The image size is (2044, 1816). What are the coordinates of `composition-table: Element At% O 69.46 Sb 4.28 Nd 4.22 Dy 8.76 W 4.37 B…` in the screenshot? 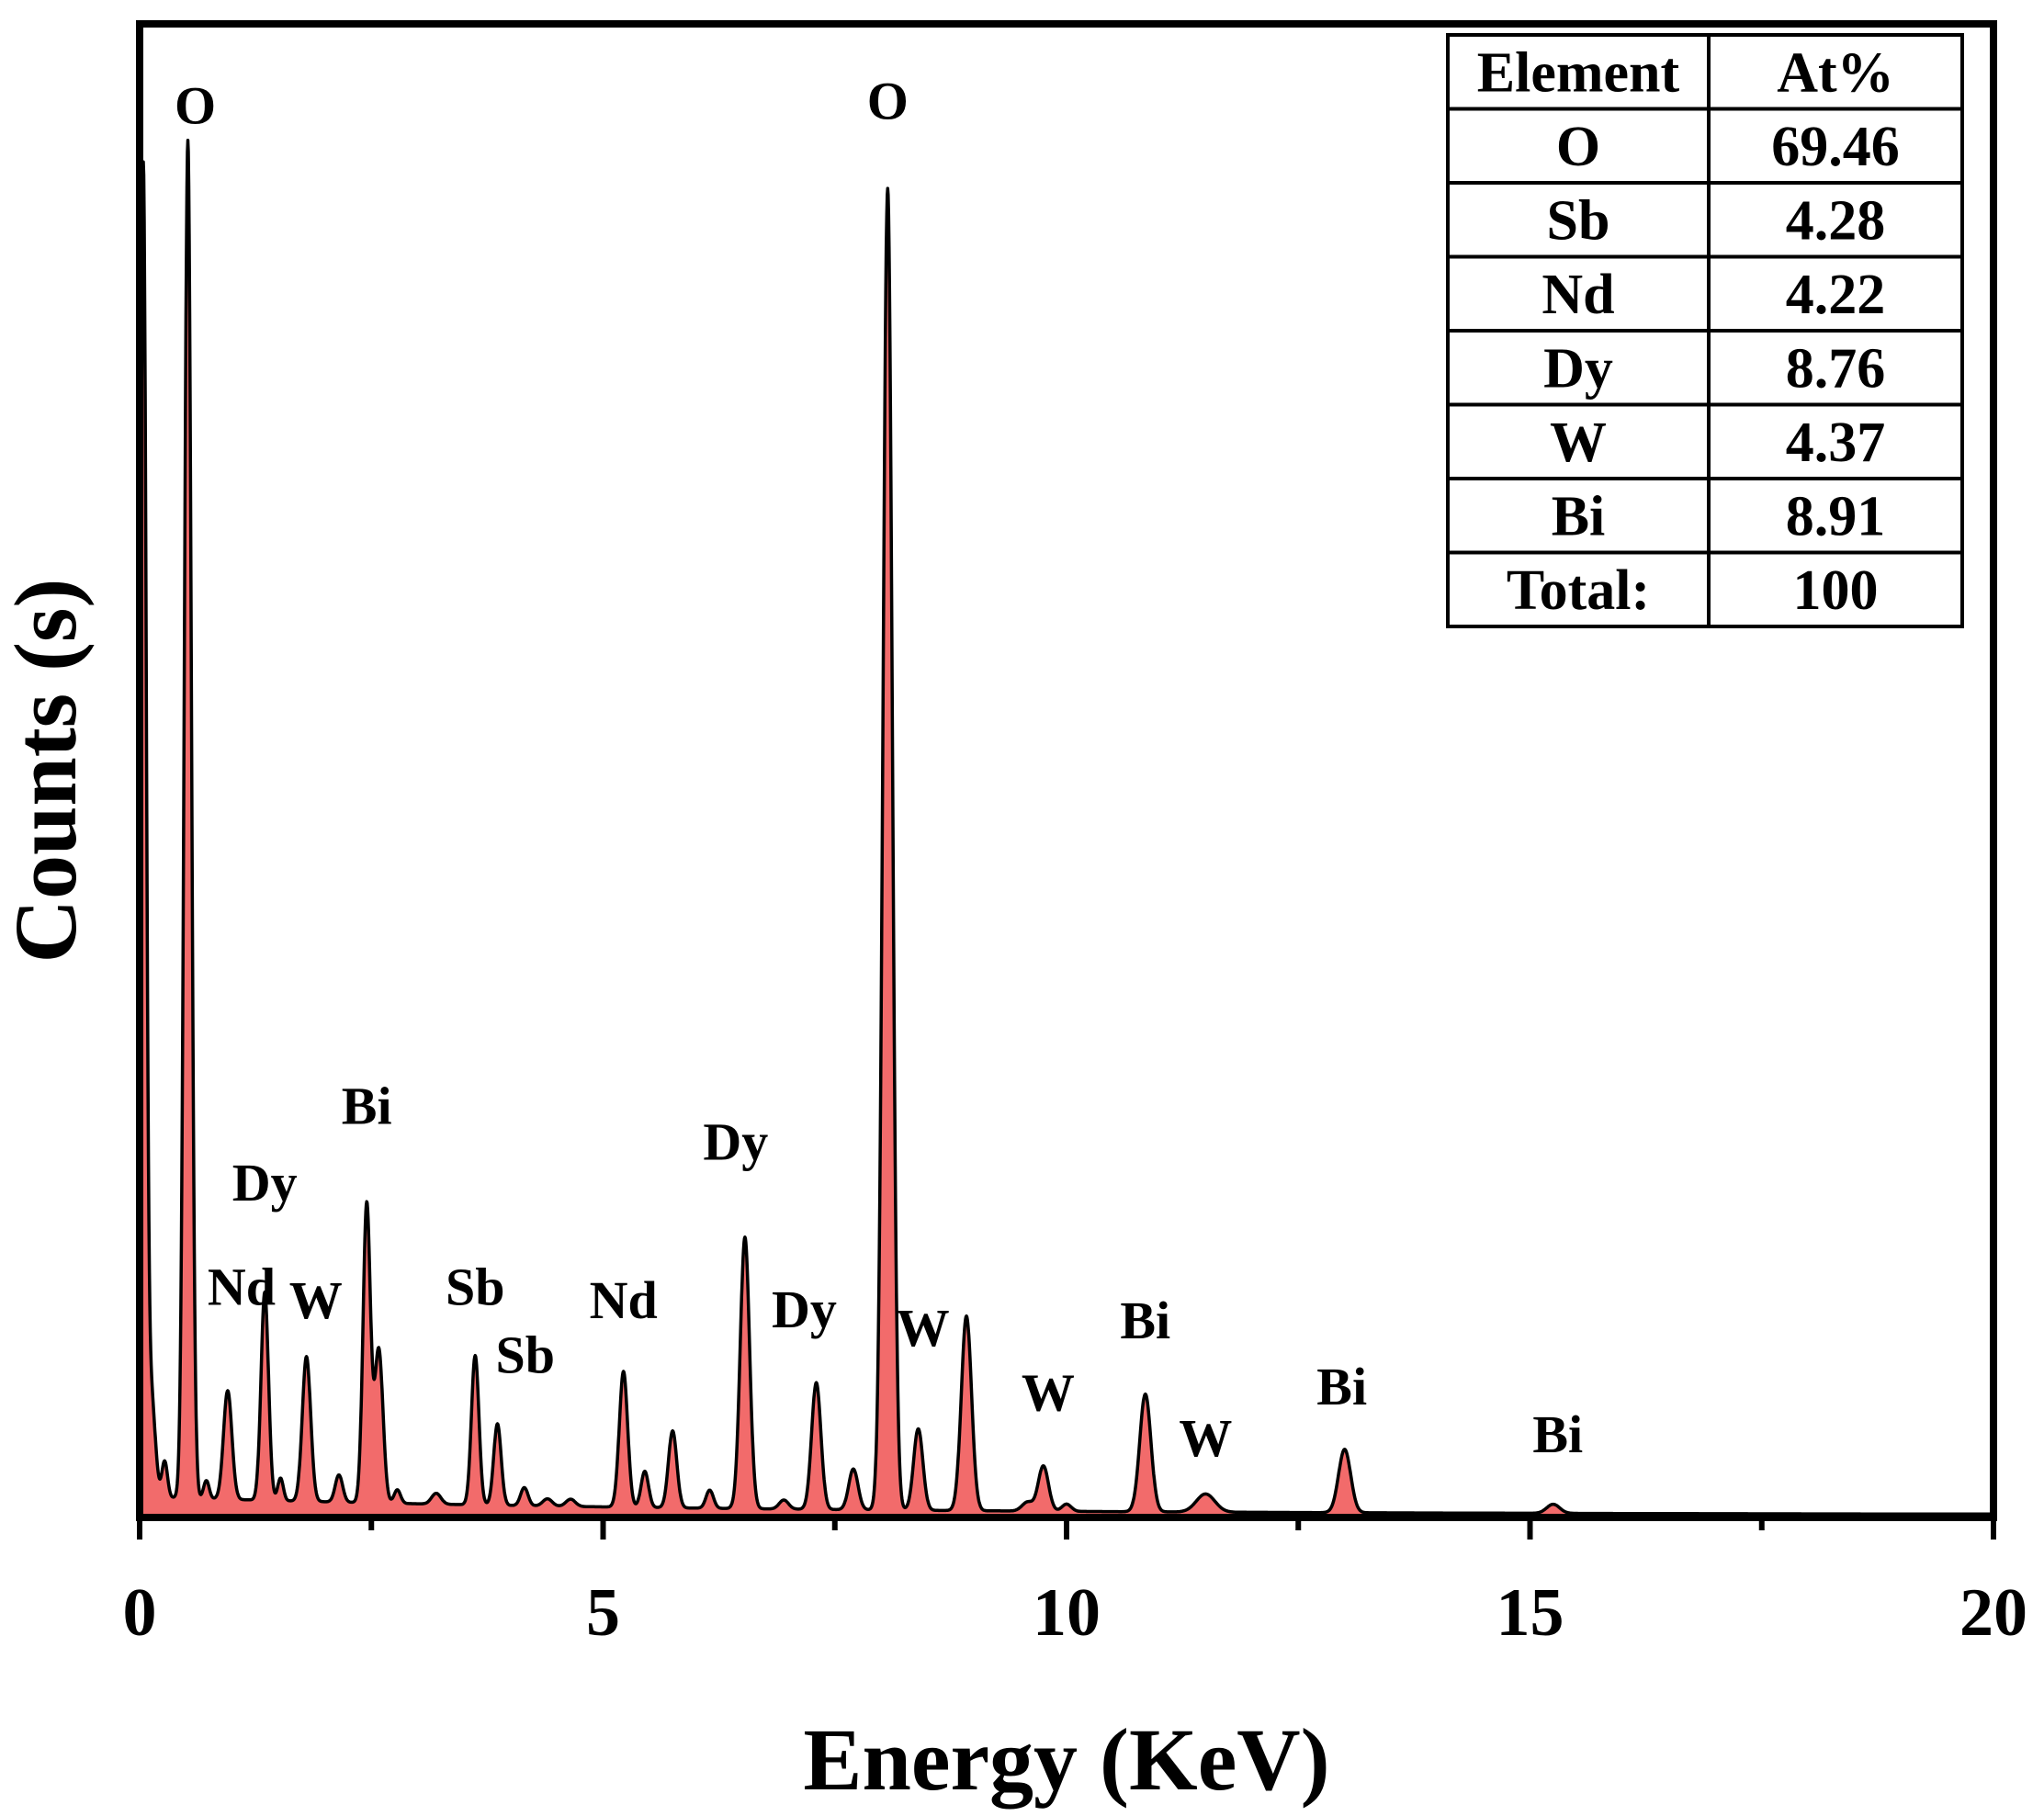 It's located at (1705, 330).